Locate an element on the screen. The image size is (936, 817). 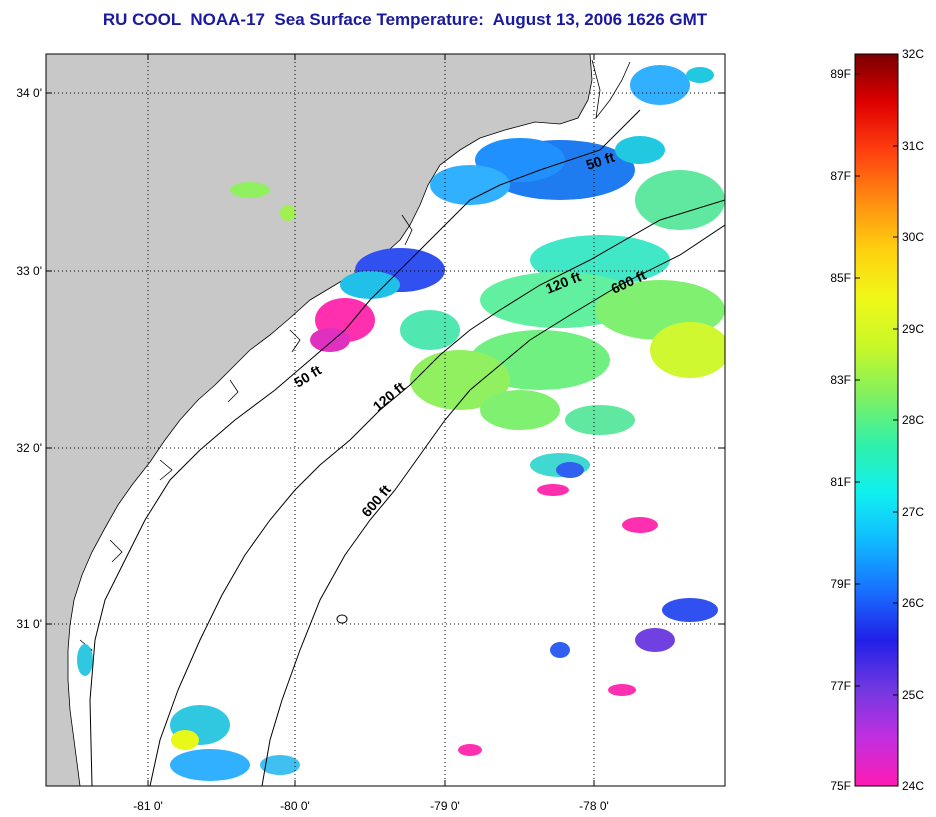
colorbar-fahrenheit-label: 89F is located at coordinates (840, 74).